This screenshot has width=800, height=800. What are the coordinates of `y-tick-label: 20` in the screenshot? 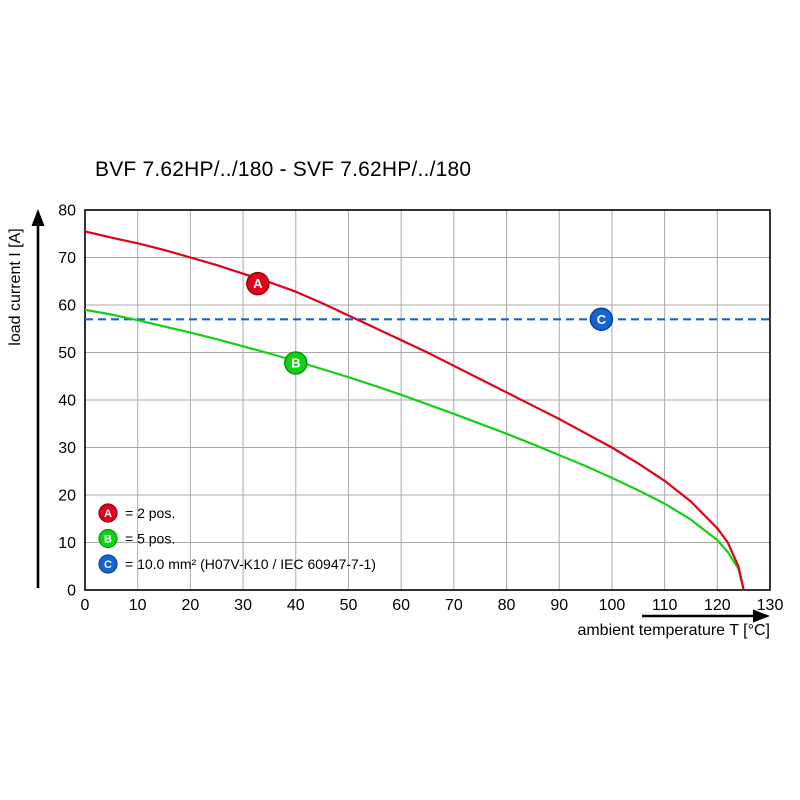 It's located at (67, 496).